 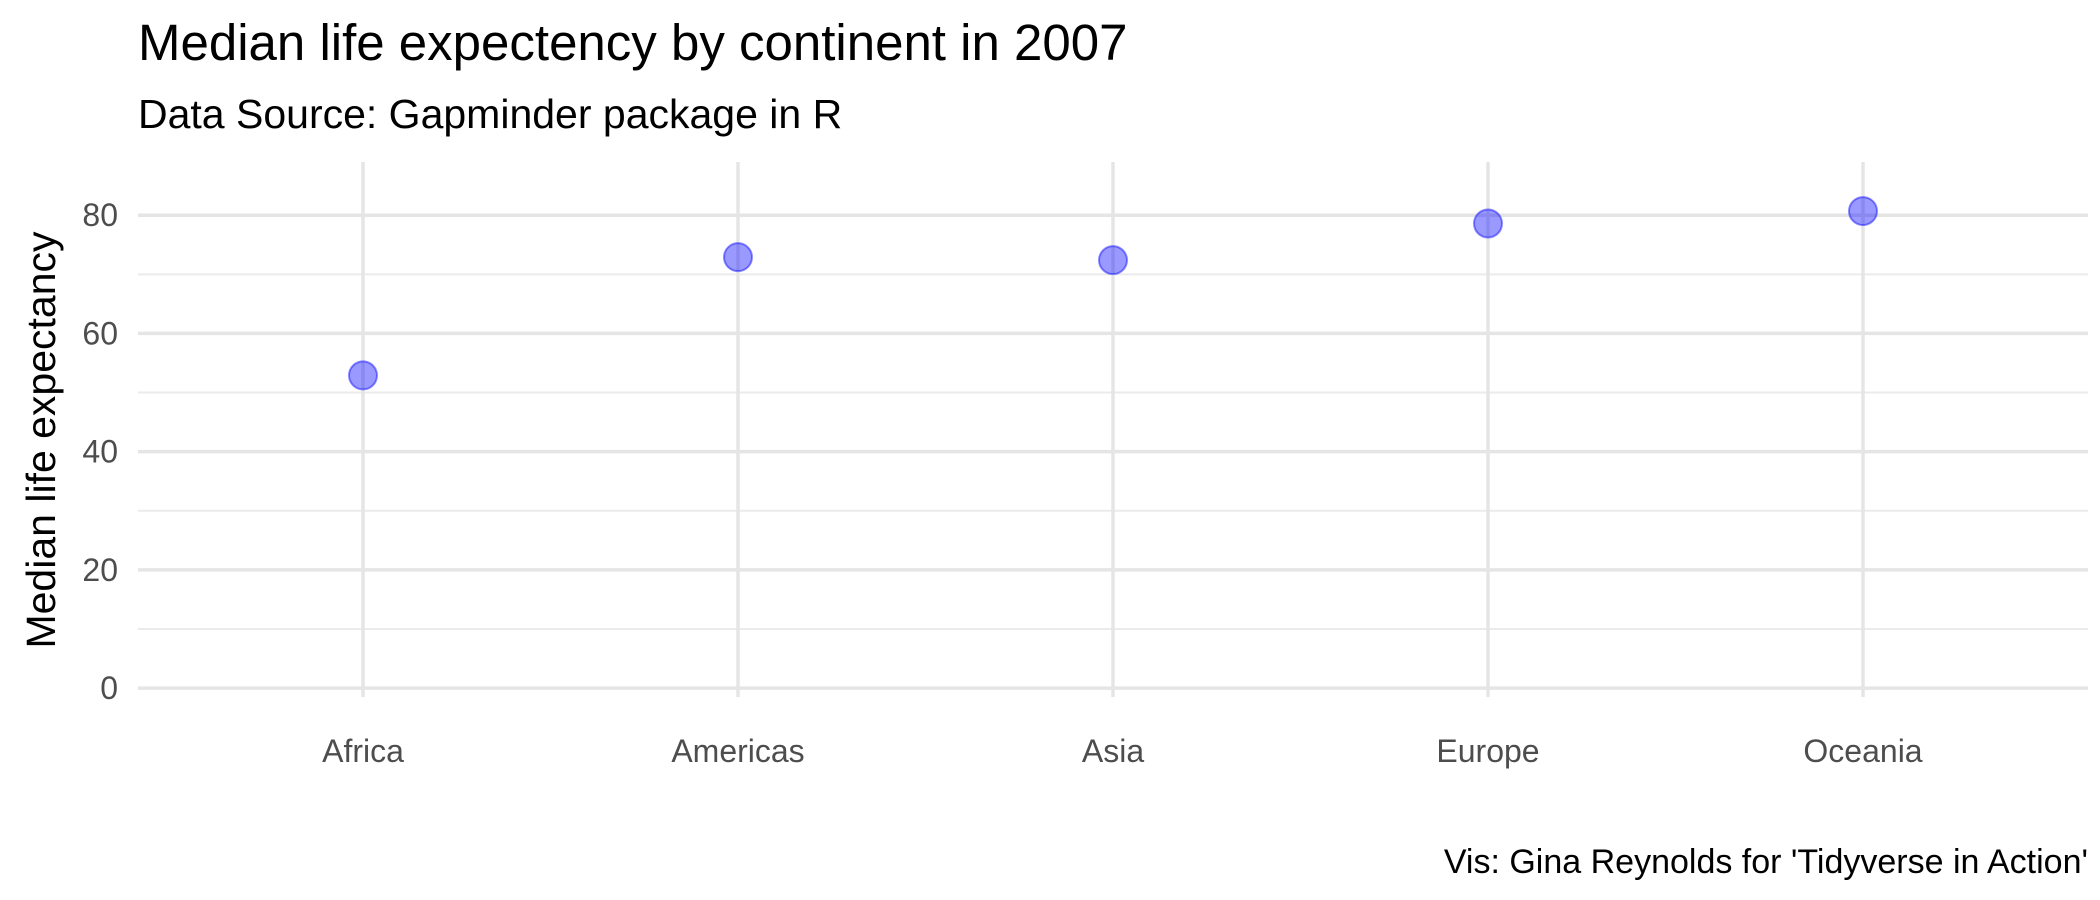 What do you see at coordinates (100, 333) in the screenshot?
I see `y-tick-label: 60` at bounding box center [100, 333].